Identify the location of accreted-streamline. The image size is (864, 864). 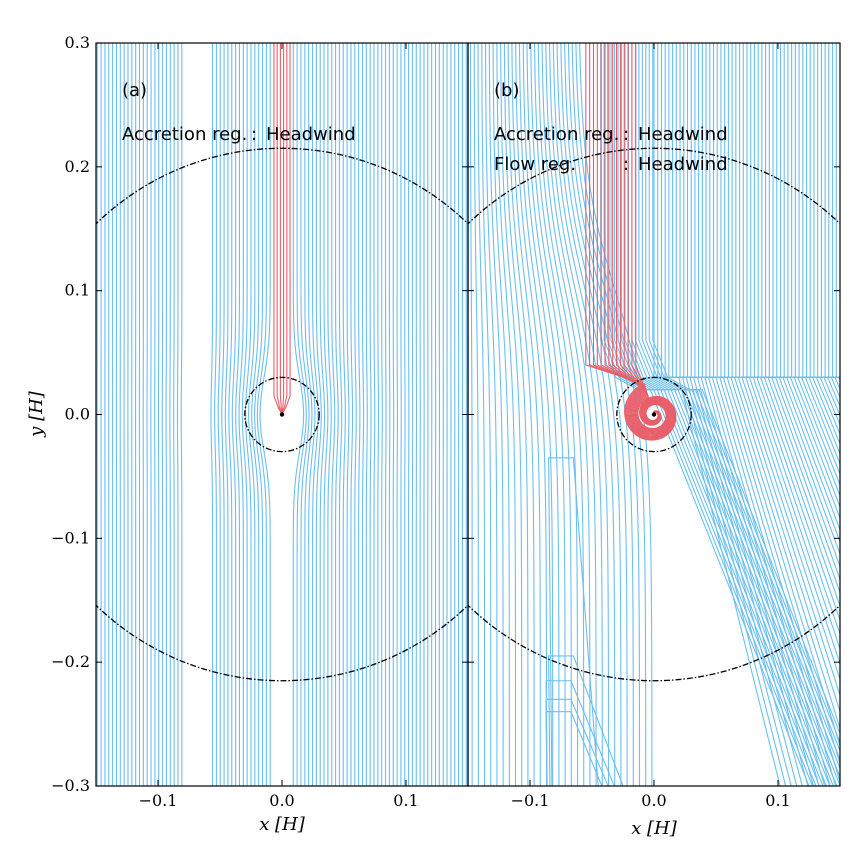
(286, 229).